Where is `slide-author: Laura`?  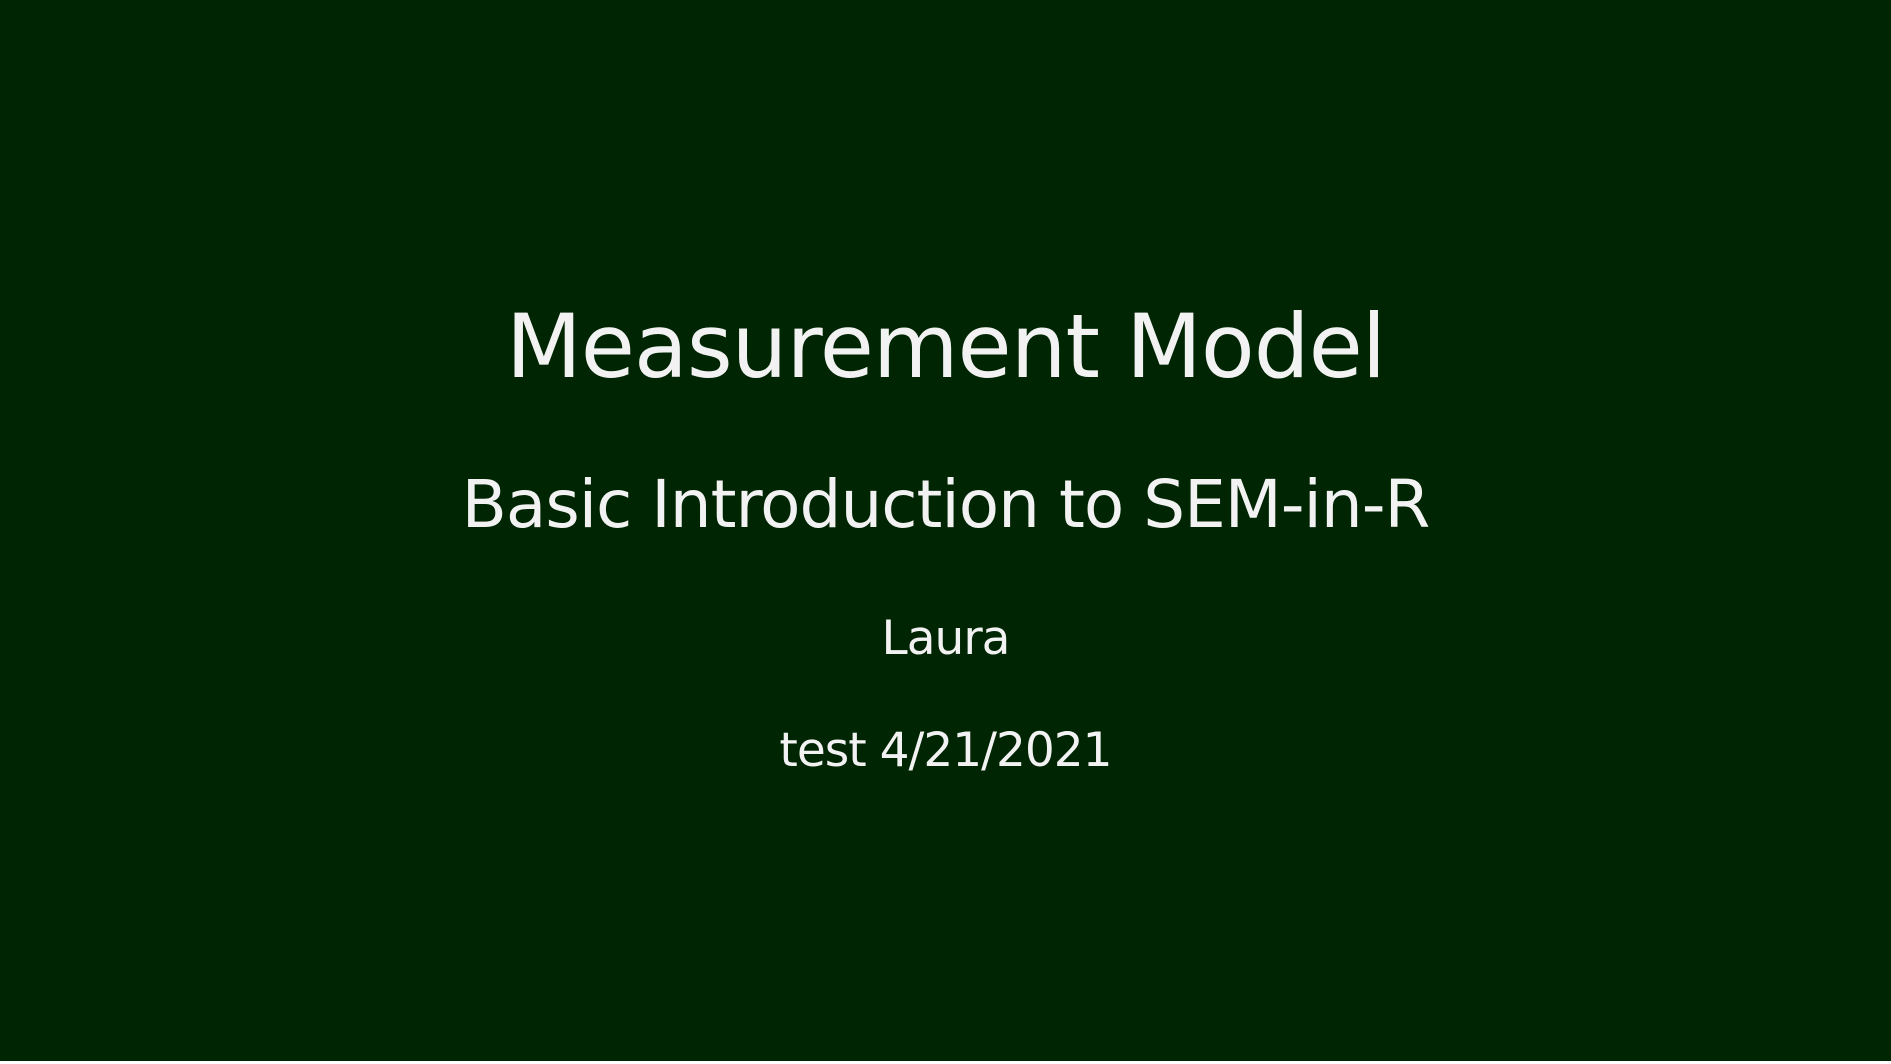 slide-author: Laura is located at coordinates (946, 638).